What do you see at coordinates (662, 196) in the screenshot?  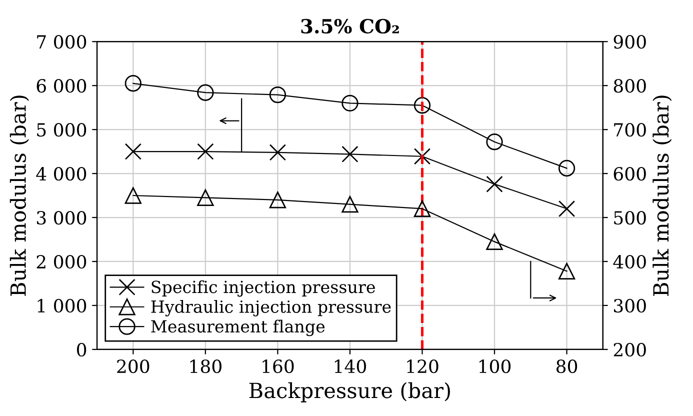 I see `y2-axis-title: Bulk modulus (bar)` at bounding box center [662, 196].